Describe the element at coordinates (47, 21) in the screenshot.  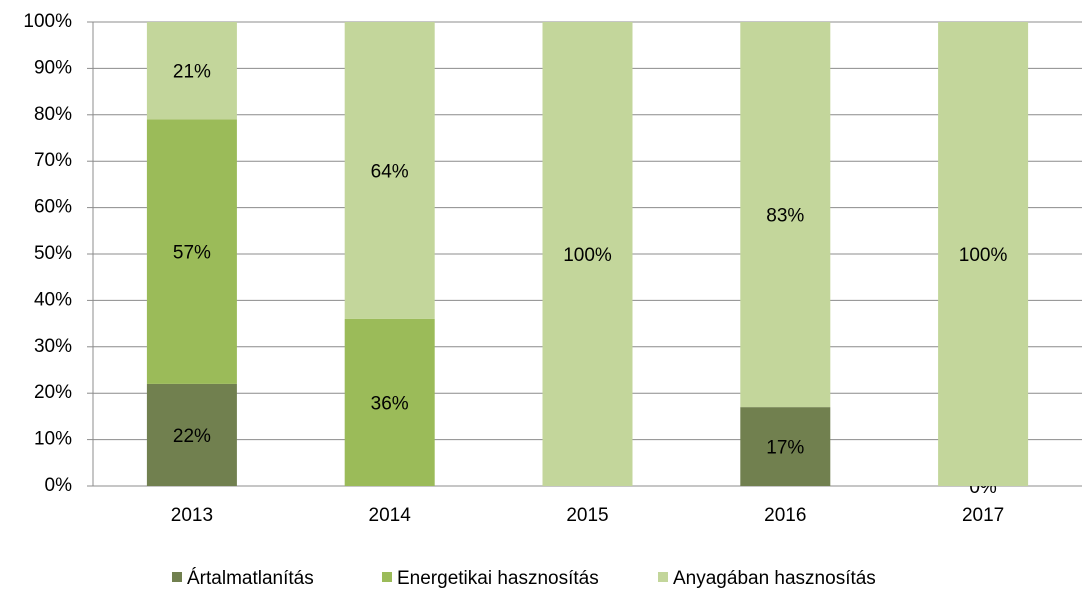
I see `y-tick-label: 100%` at that location.